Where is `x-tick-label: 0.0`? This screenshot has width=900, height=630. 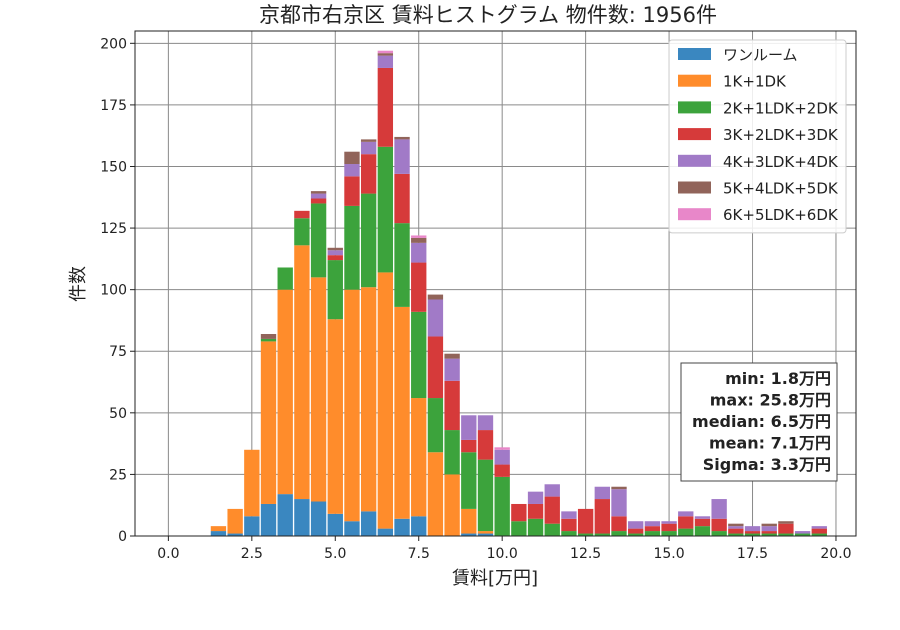
x-tick-label: 0.0 is located at coordinates (168, 554).